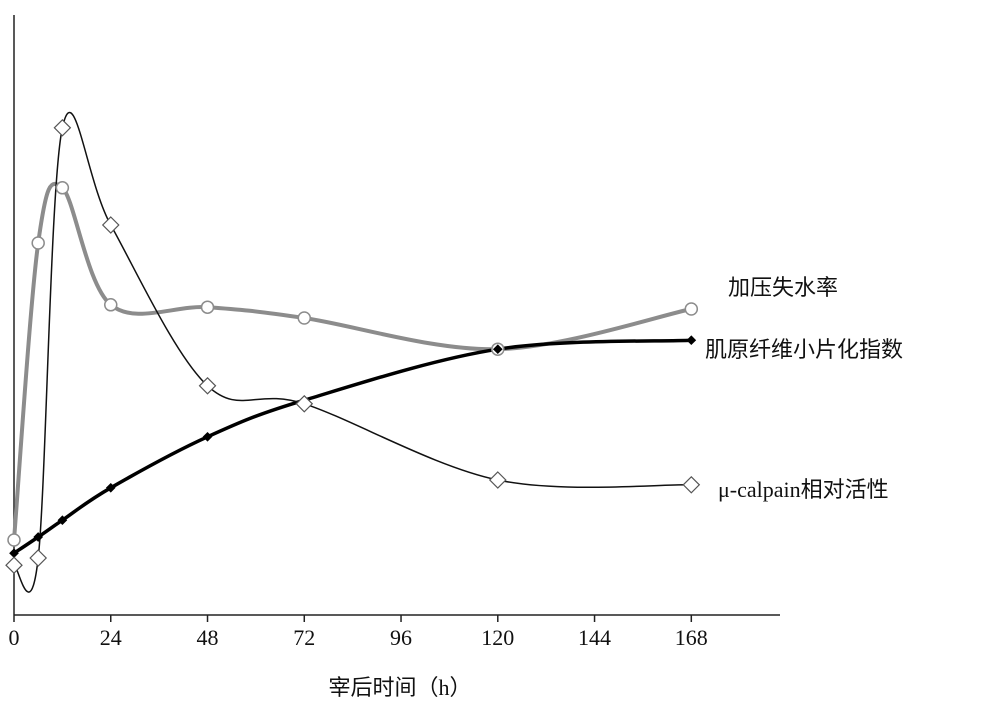 The width and height of the screenshot is (1000, 714). Describe the element at coordinates (304, 637) in the screenshot. I see `x-tick-label: 72` at that location.